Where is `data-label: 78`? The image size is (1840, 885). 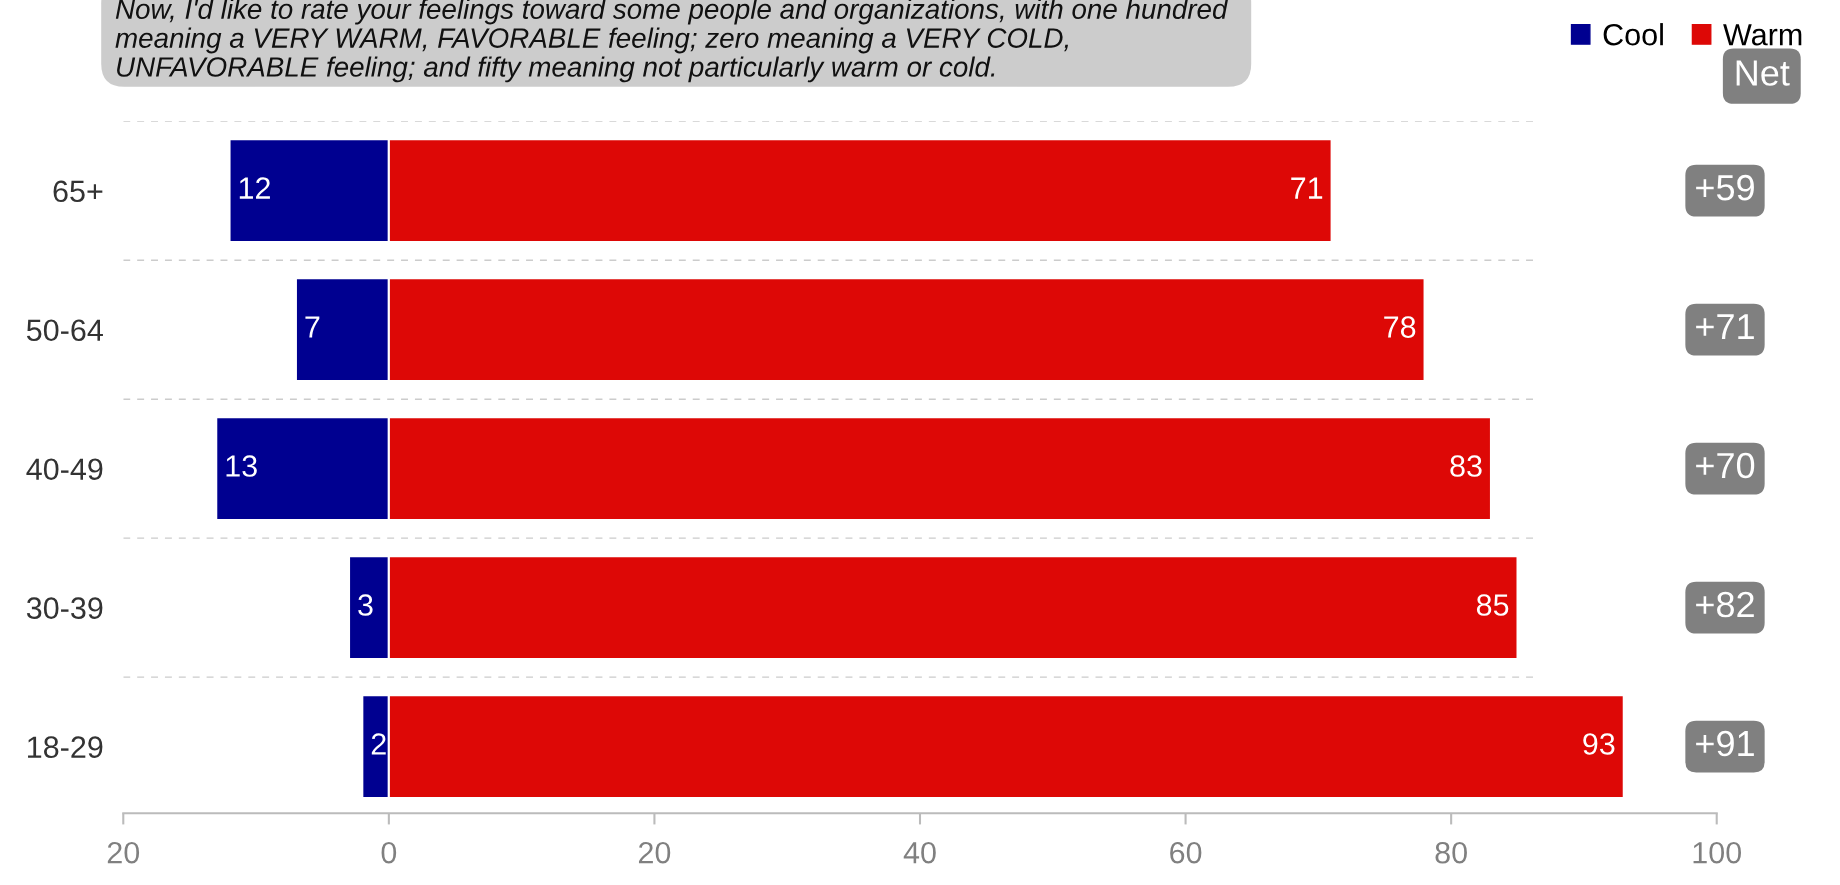
data-label: 78 is located at coordinates (1400, 327).